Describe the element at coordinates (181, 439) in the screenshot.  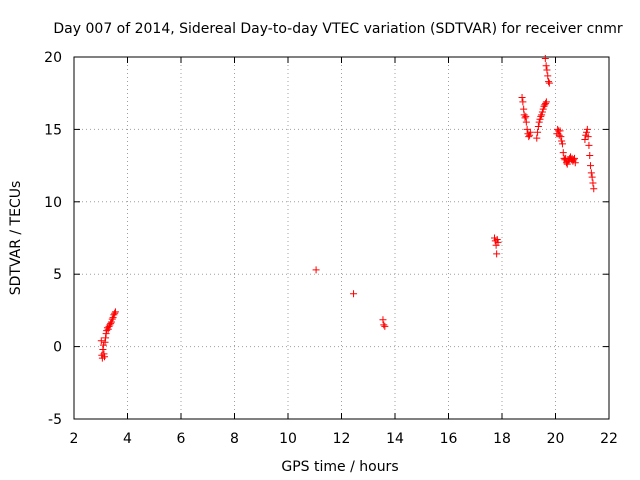
I see `x-tick-label: 6` at that location.